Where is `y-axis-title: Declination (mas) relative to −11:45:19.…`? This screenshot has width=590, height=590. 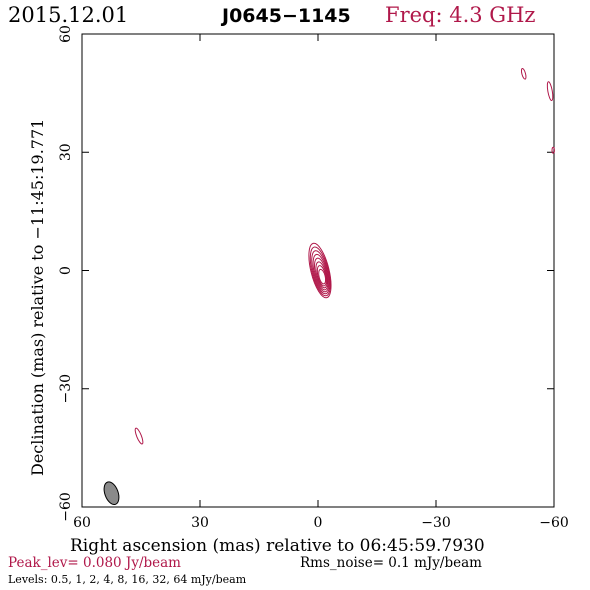
y-axis-title: Declination (mas) relative to −11:45:19.… is located at coordinates (37, 297).